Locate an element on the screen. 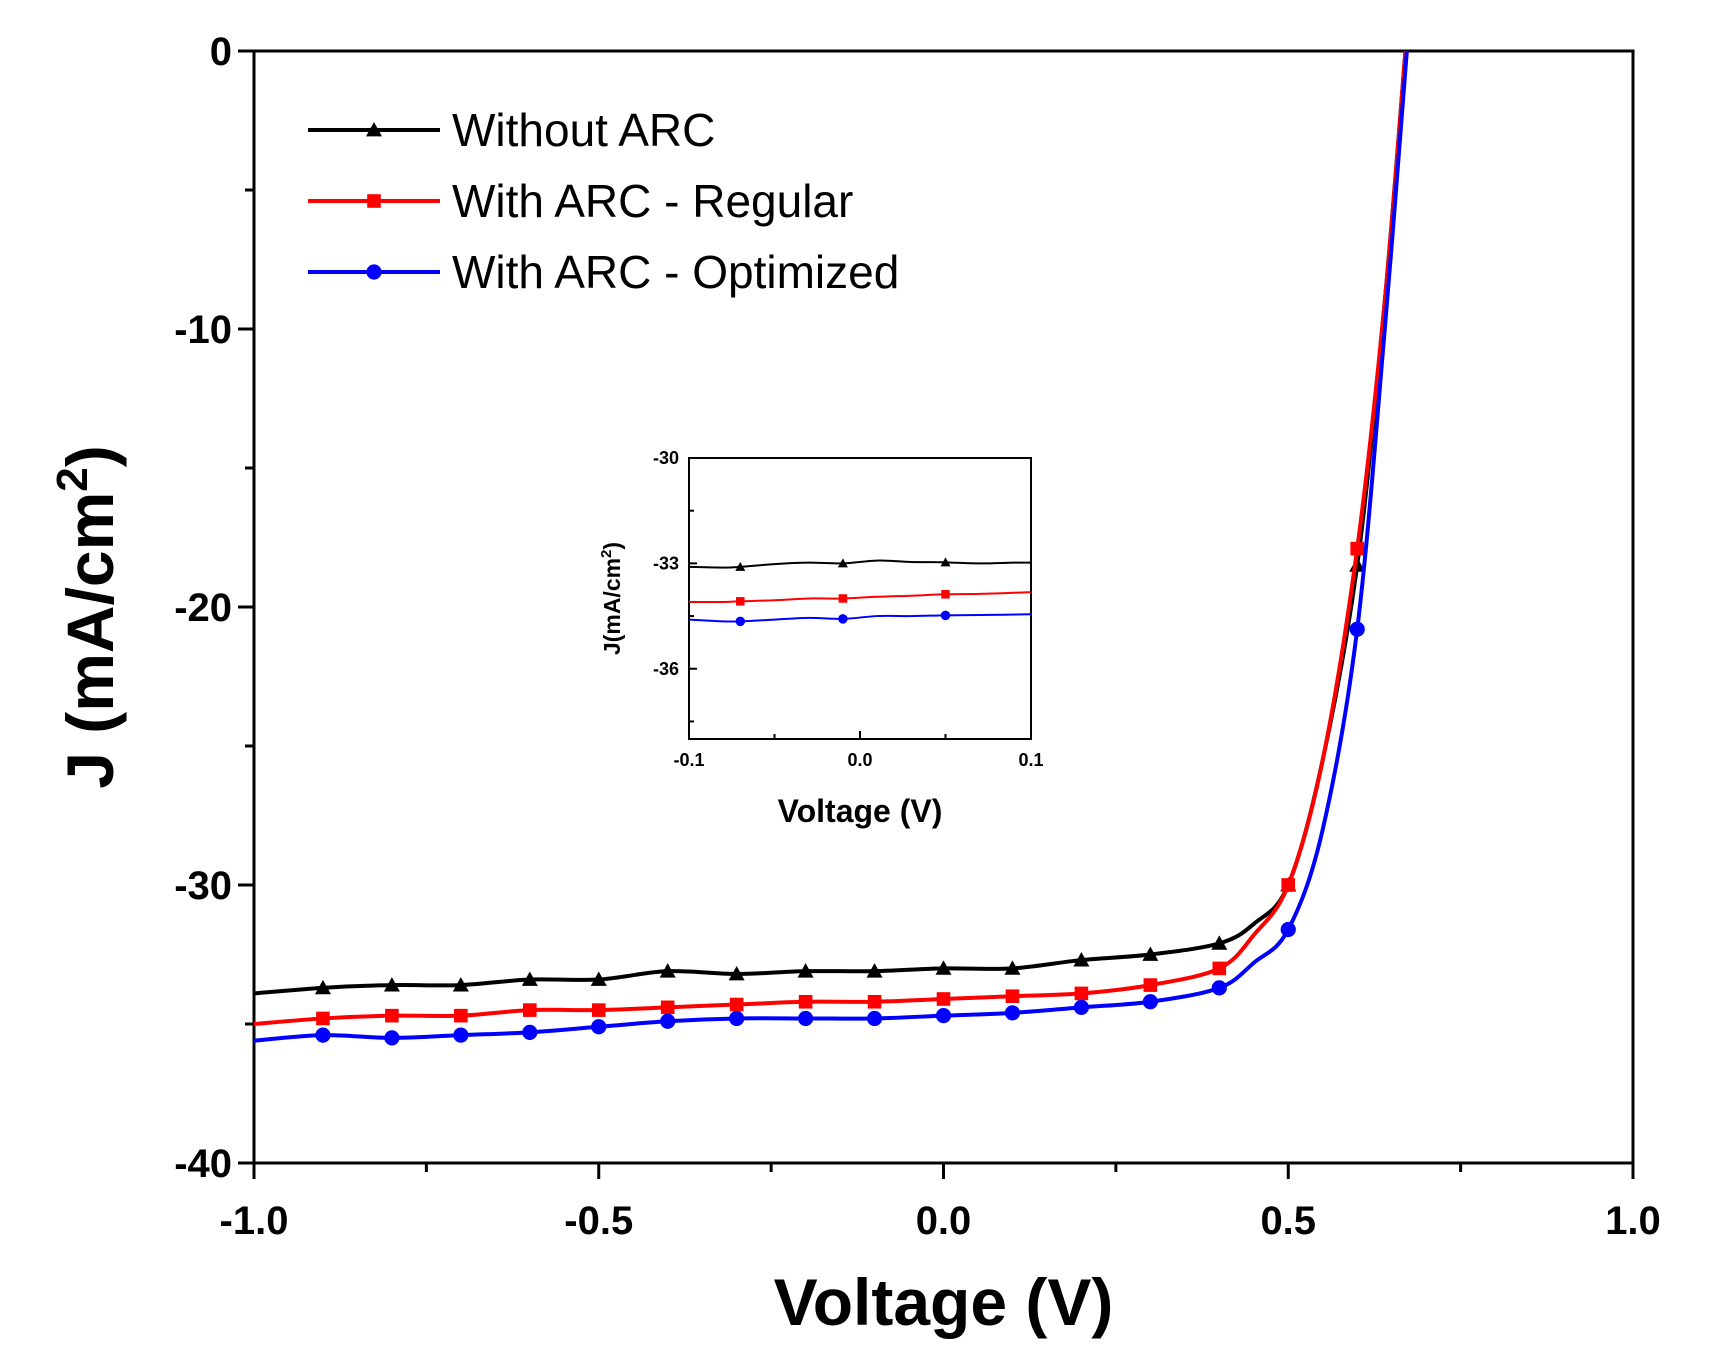 Image resolution: width=1713 pixels, height=1360 pixels. inset-series-triangle is located at coordinates (860, 564).